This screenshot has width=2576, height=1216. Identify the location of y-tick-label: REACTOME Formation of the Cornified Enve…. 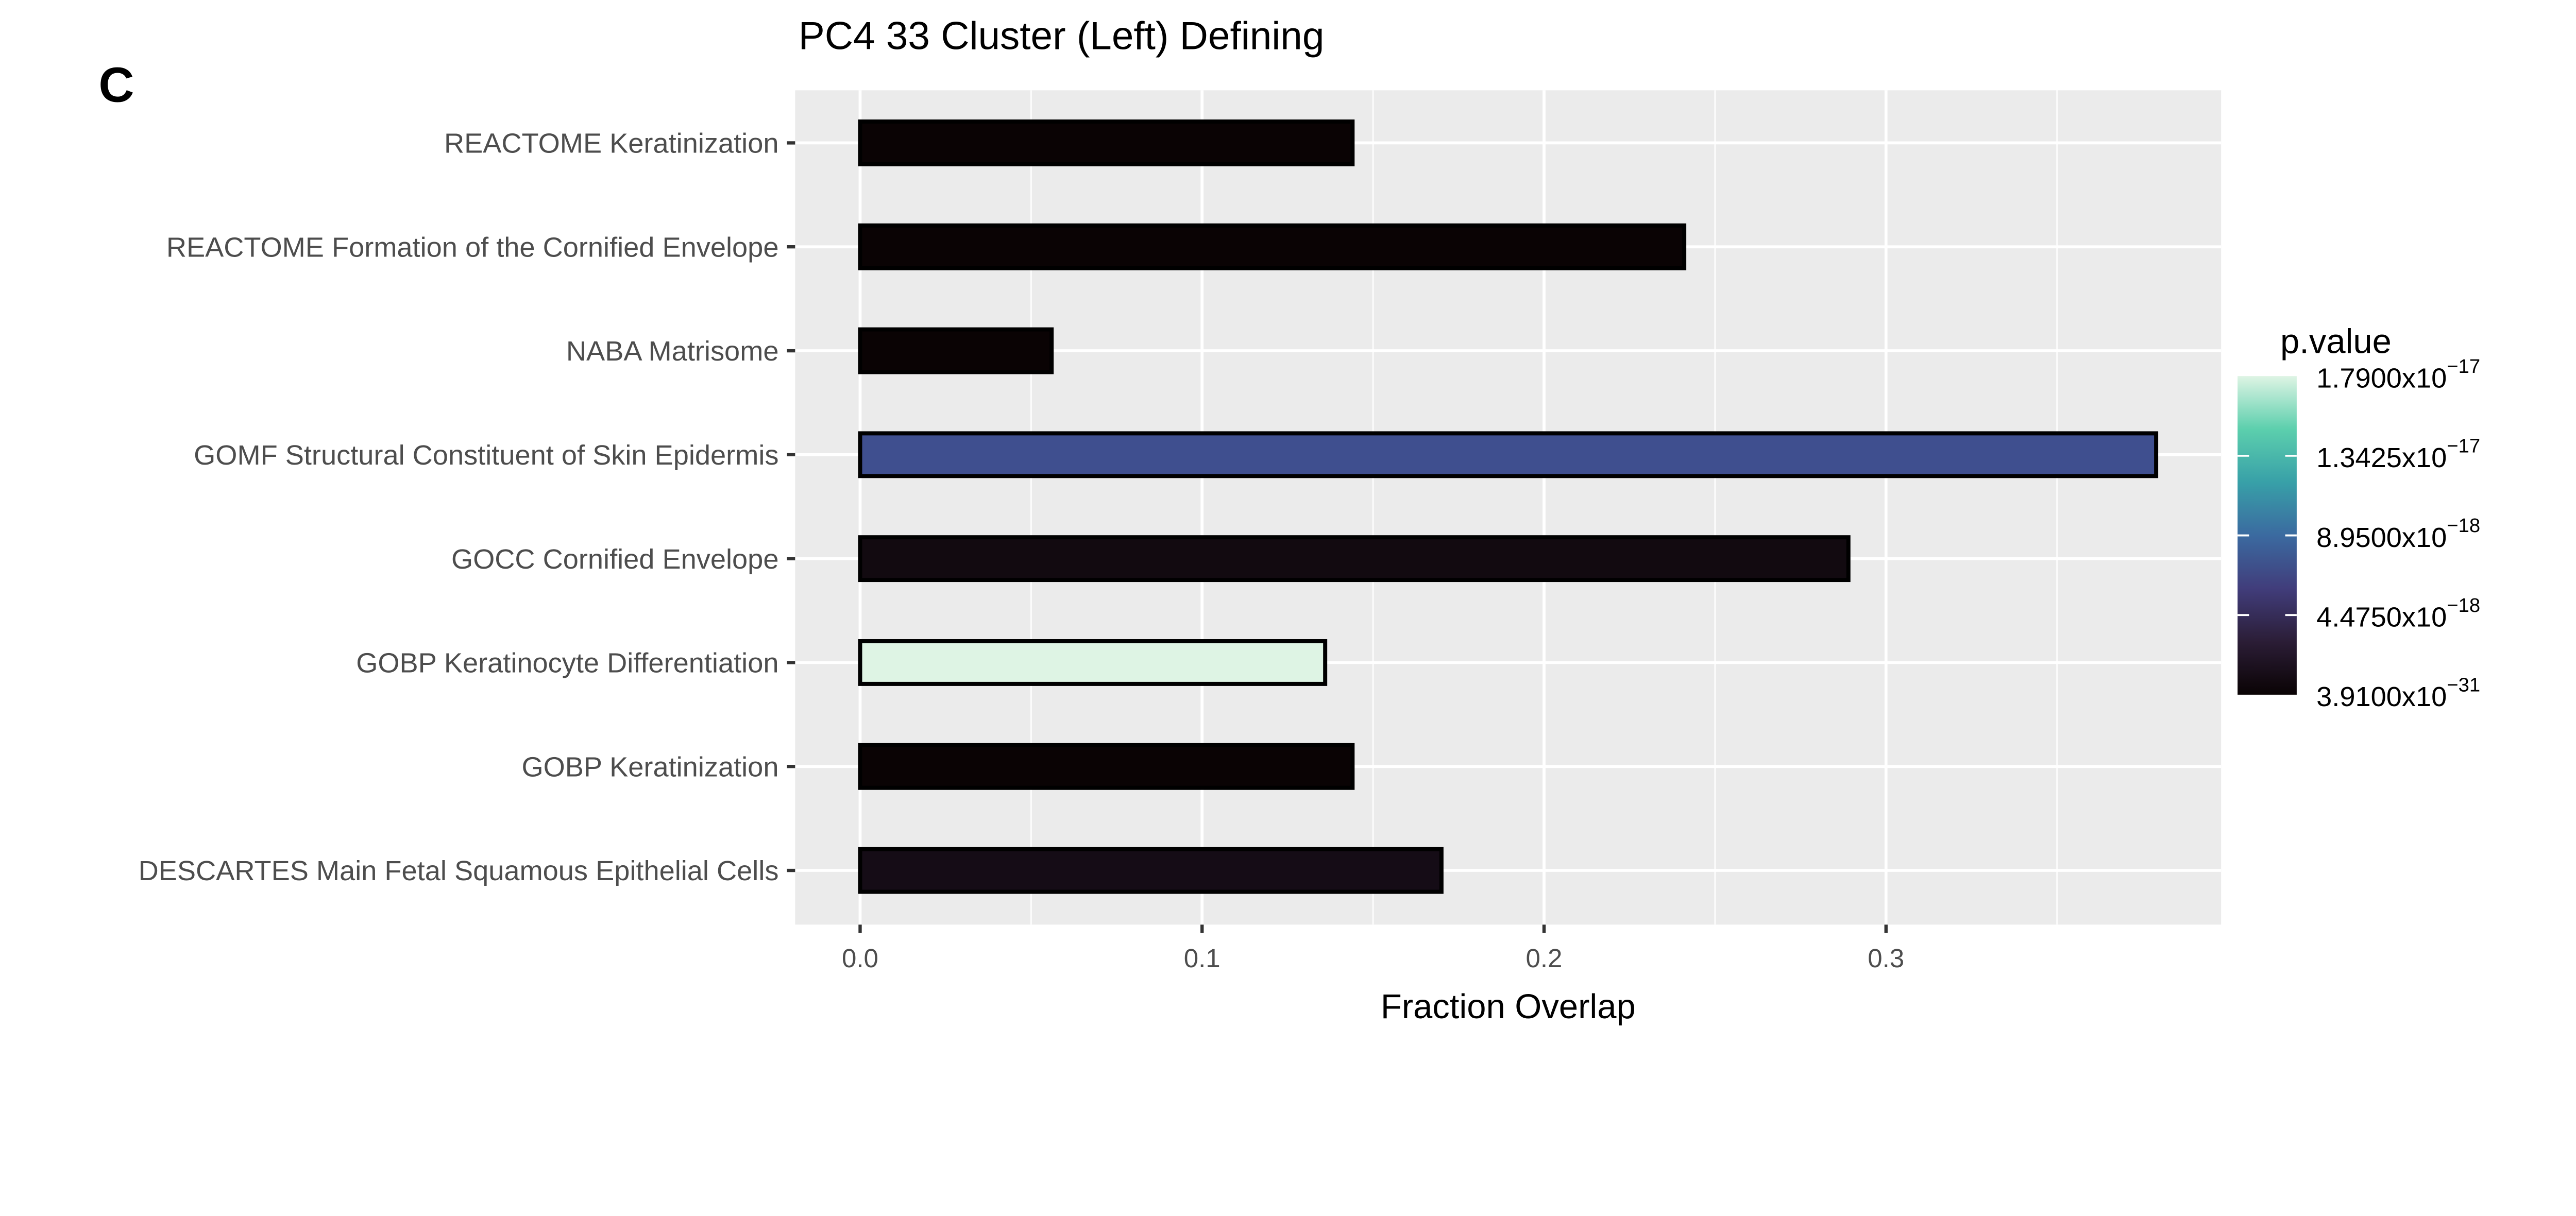
(472, 247).